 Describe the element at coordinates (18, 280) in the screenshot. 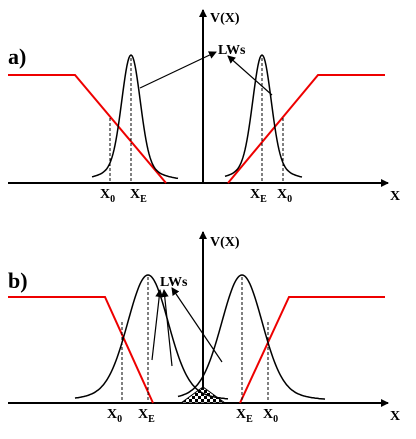

I see `panel-label: b)` at that location.